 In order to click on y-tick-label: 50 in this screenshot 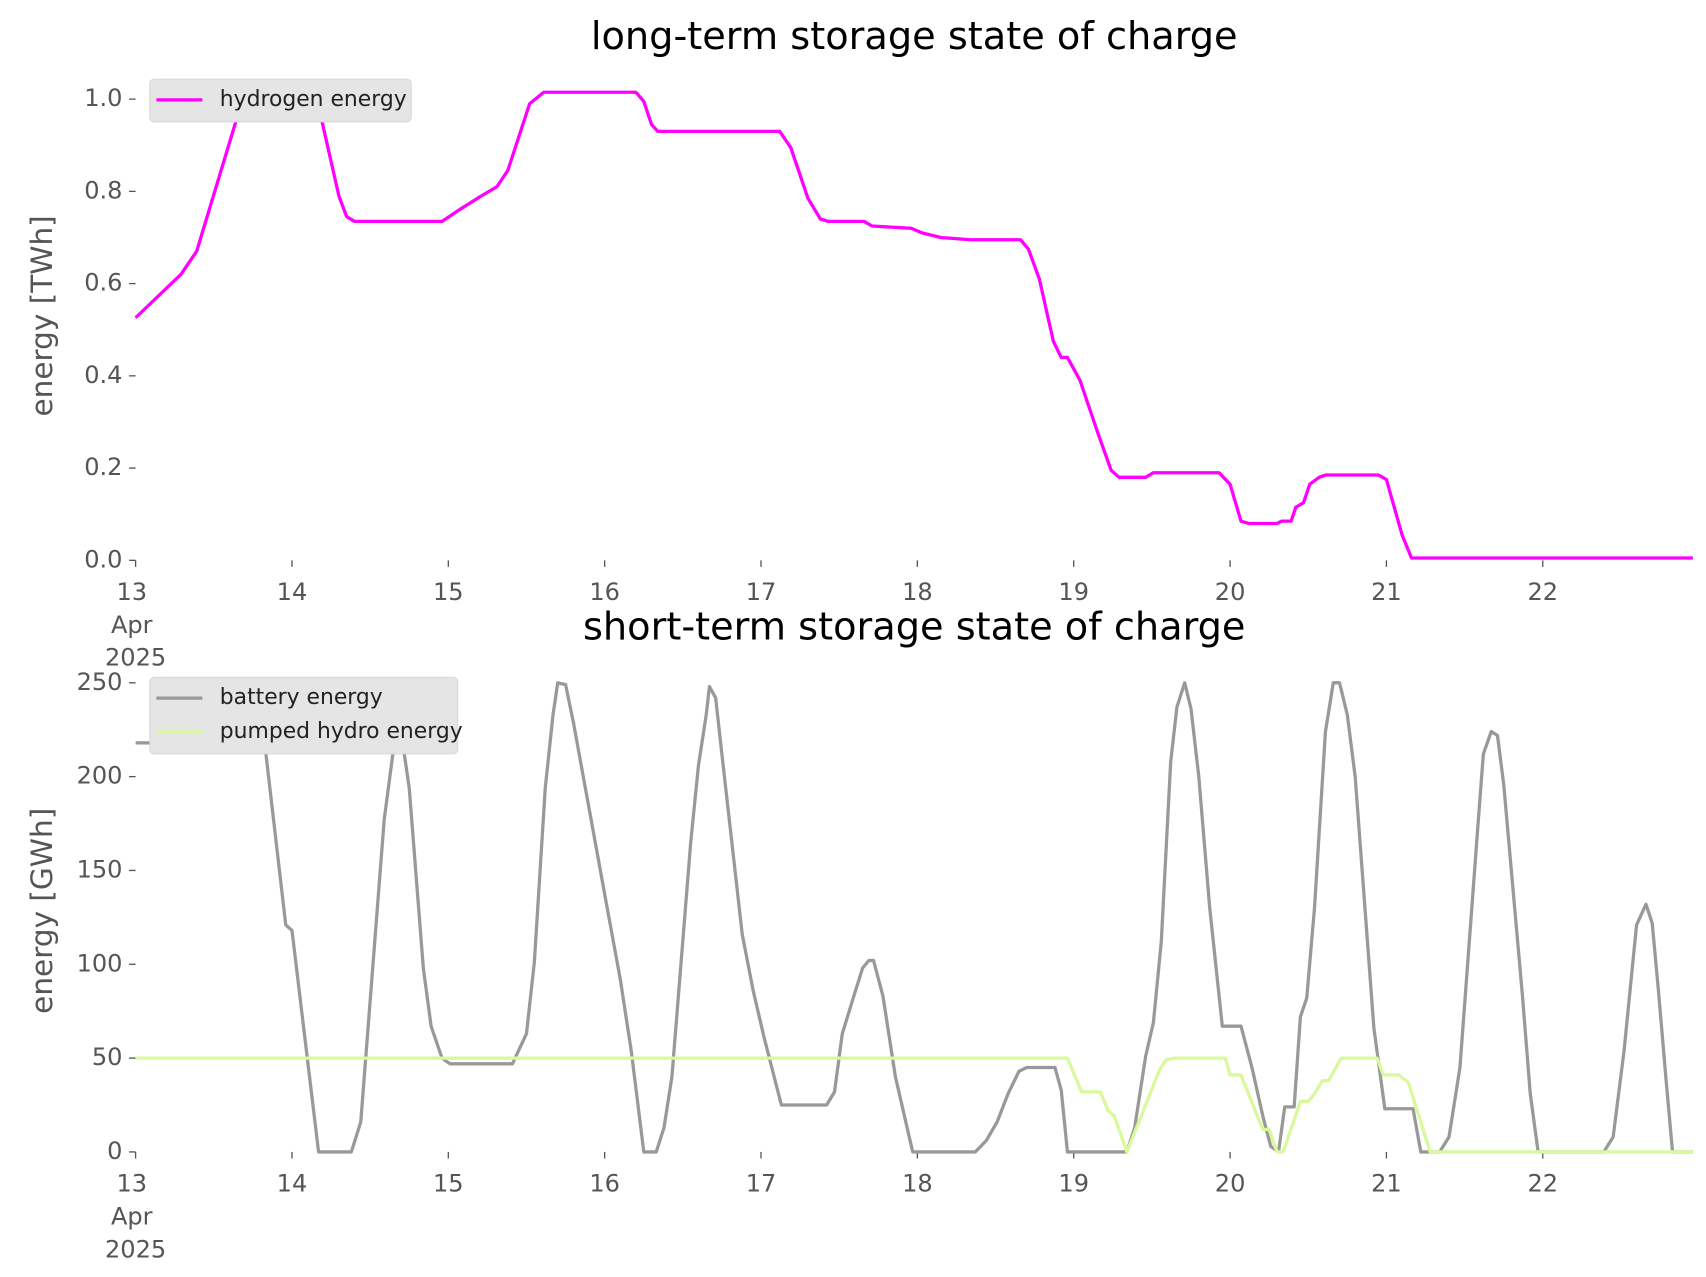, I will do `click(107, 1057)`.